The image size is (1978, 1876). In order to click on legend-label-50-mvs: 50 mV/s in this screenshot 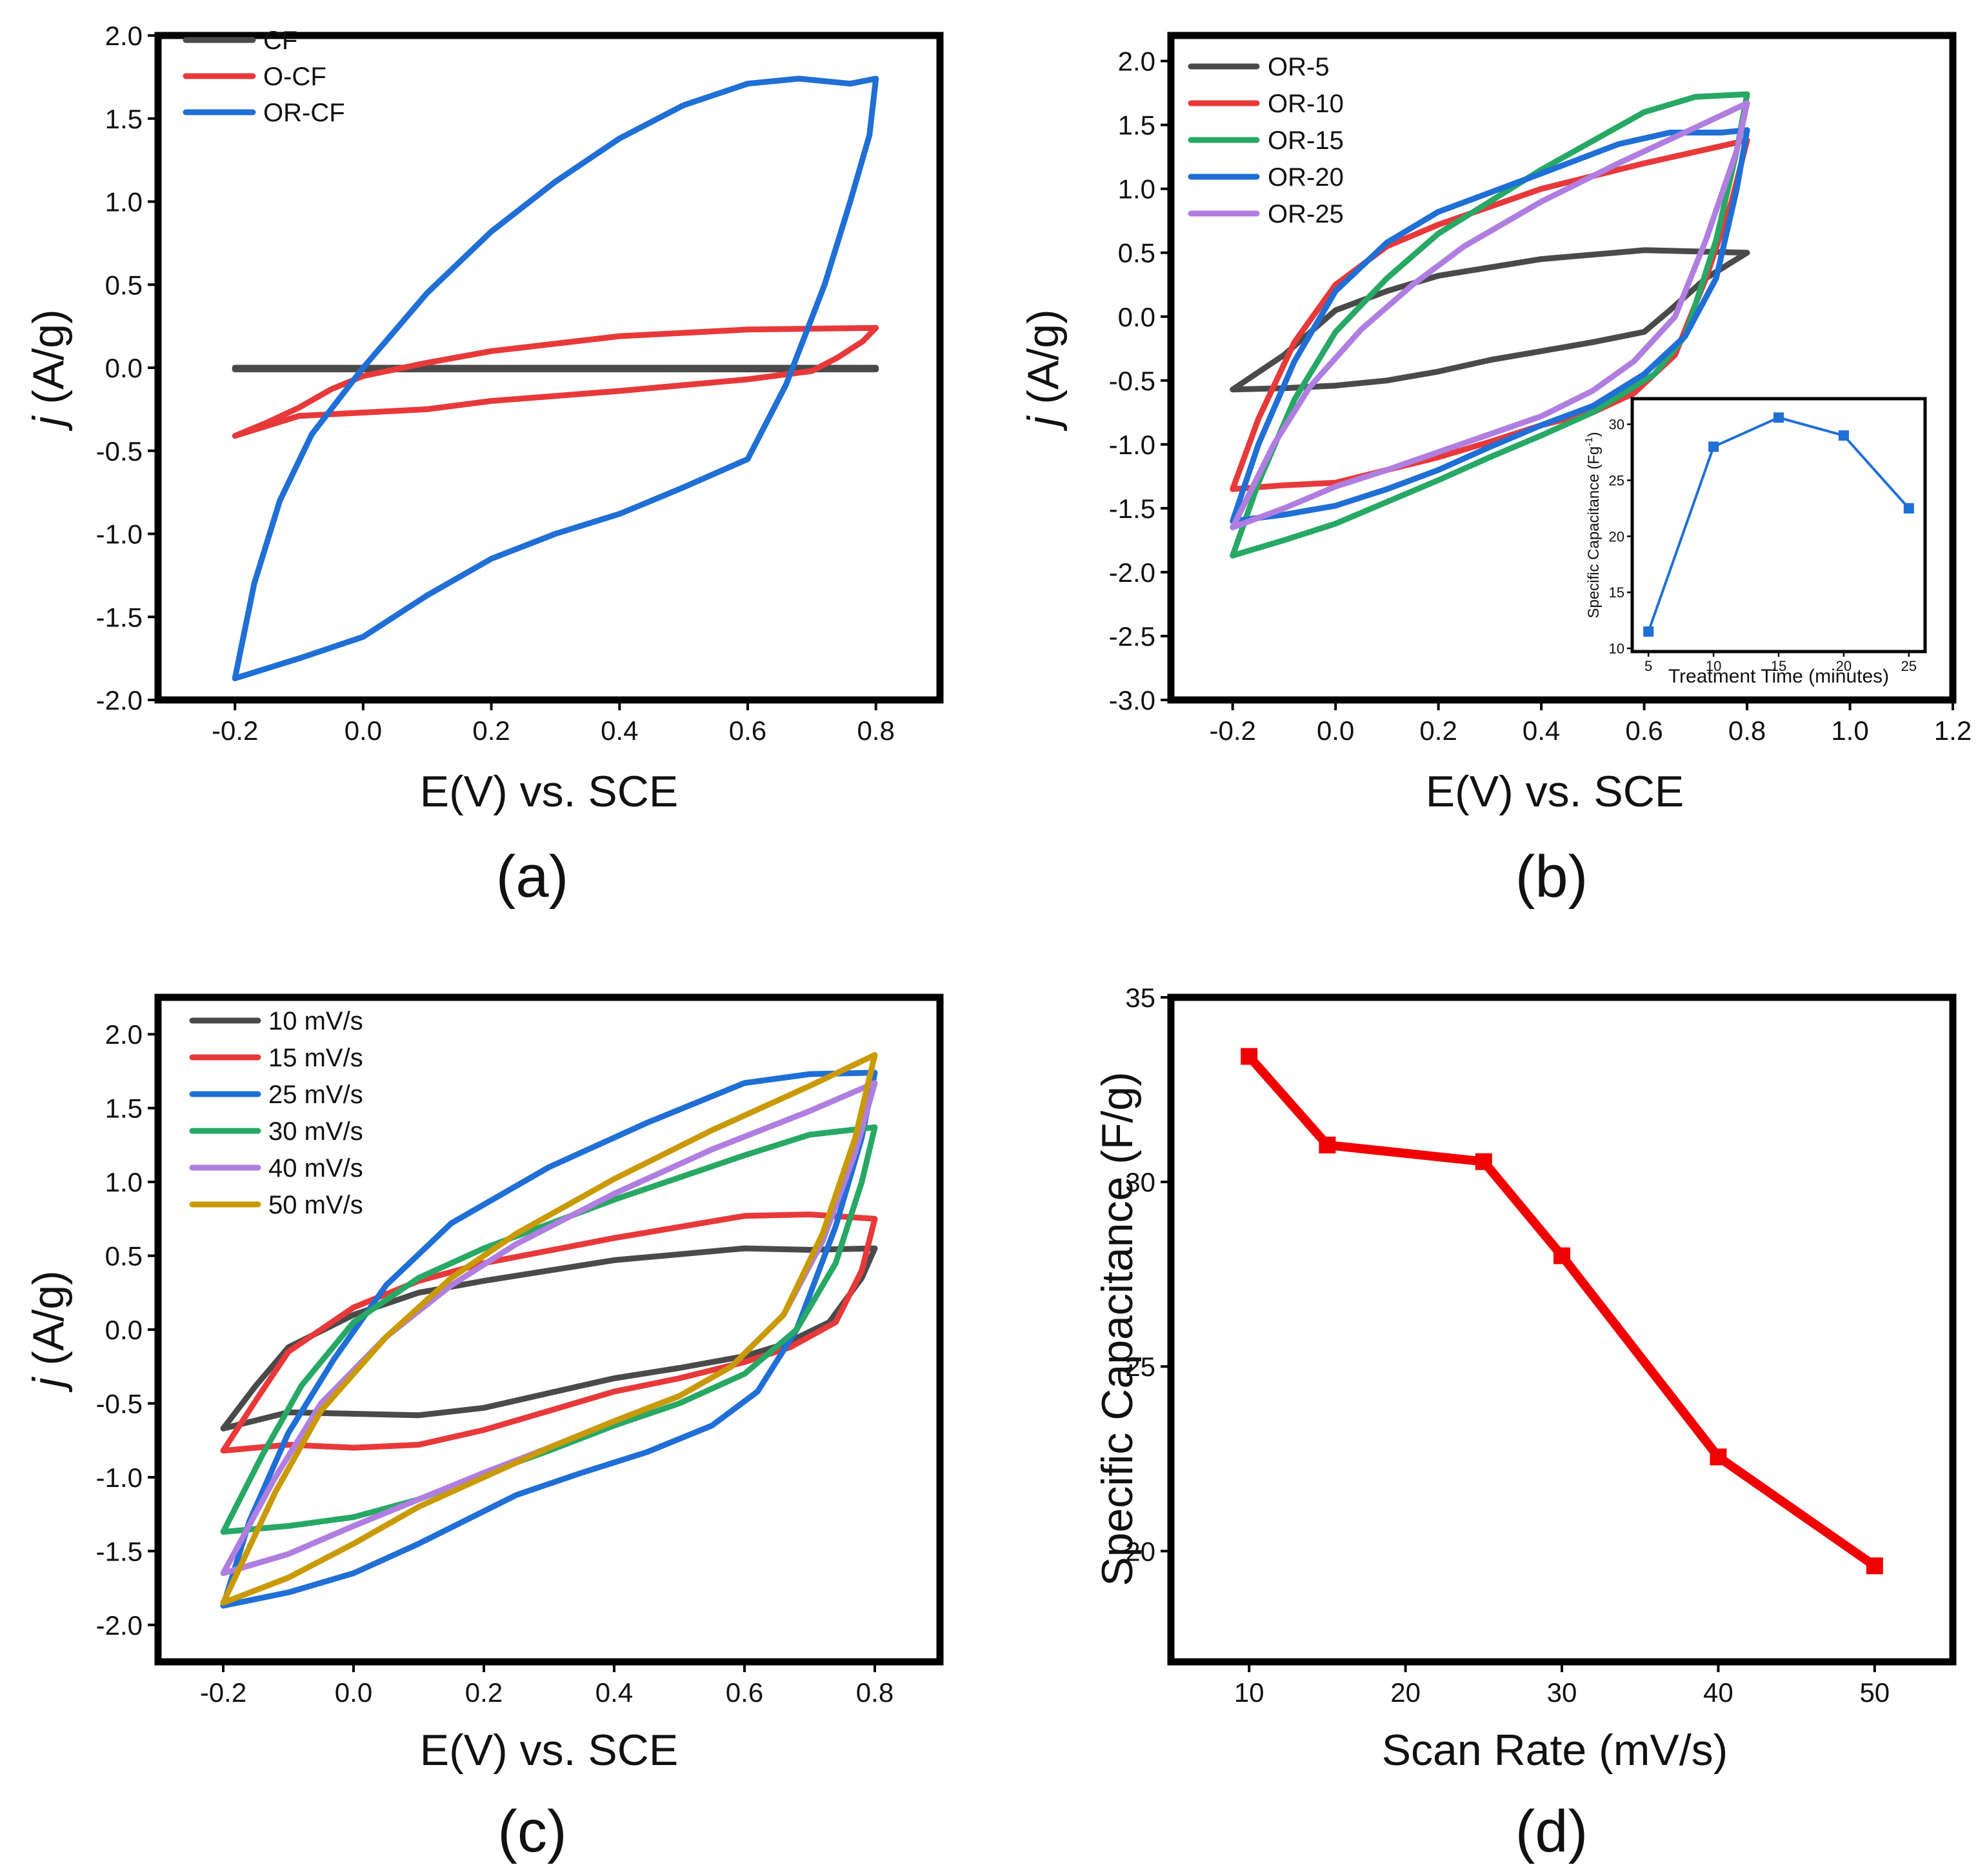, I will do `click(315, 1205)`.